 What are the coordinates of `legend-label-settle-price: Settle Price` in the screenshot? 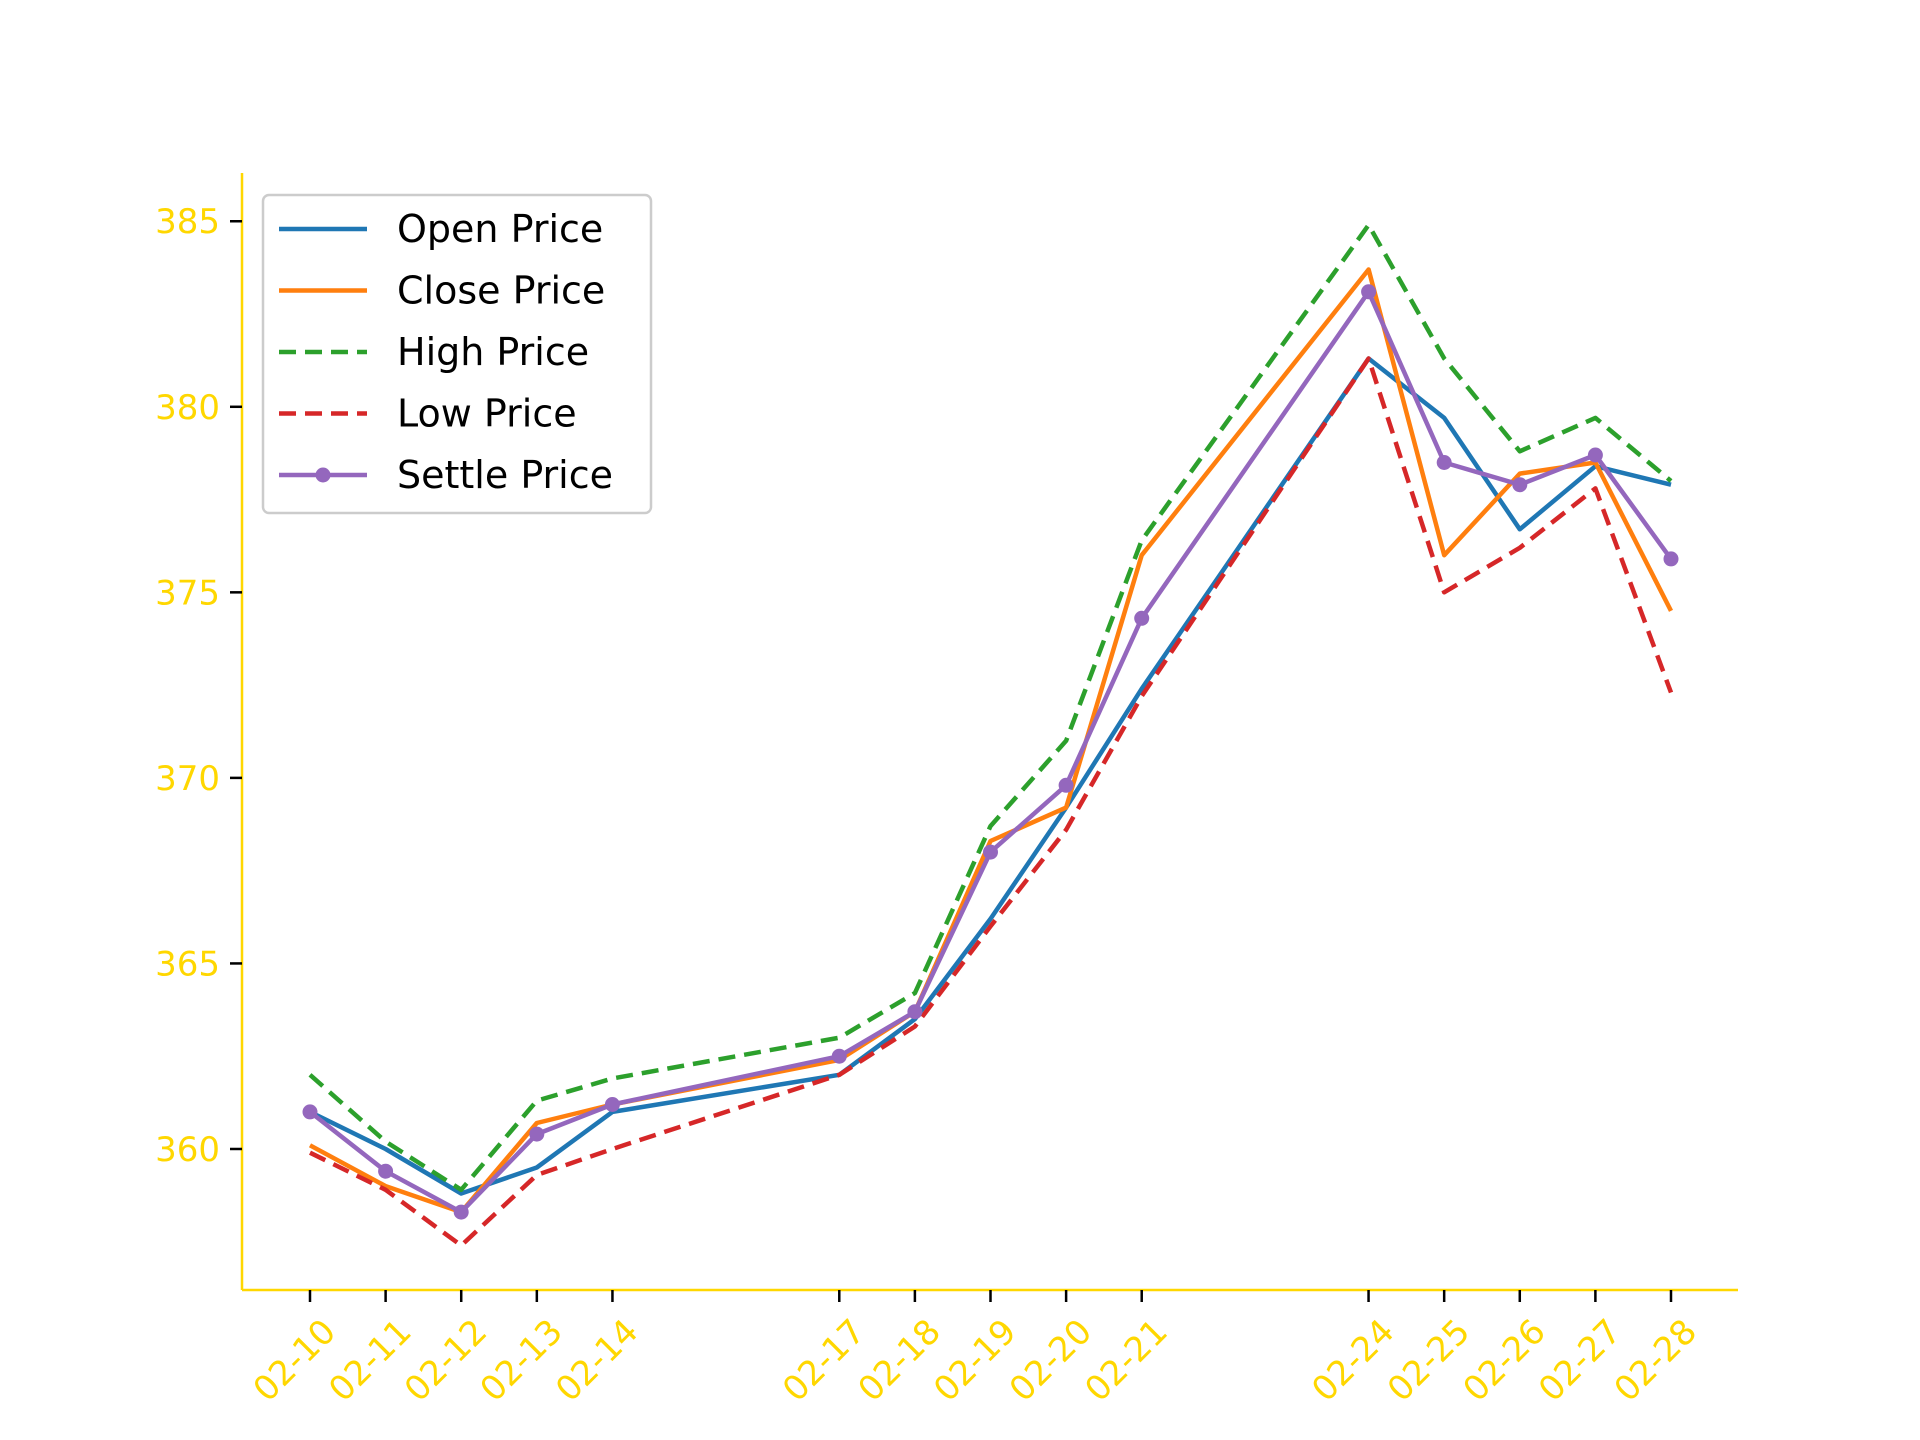 It's located at (505, 475).